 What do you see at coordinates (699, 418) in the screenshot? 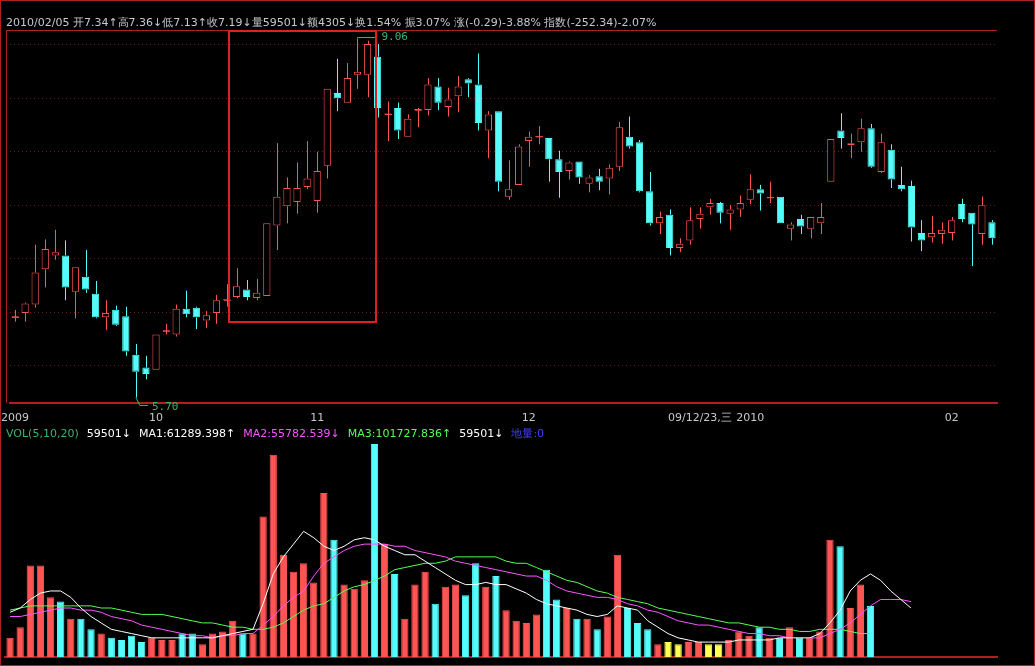
I see `x-tick-label: 09/12/23,三` at bounding box center [699, 418].